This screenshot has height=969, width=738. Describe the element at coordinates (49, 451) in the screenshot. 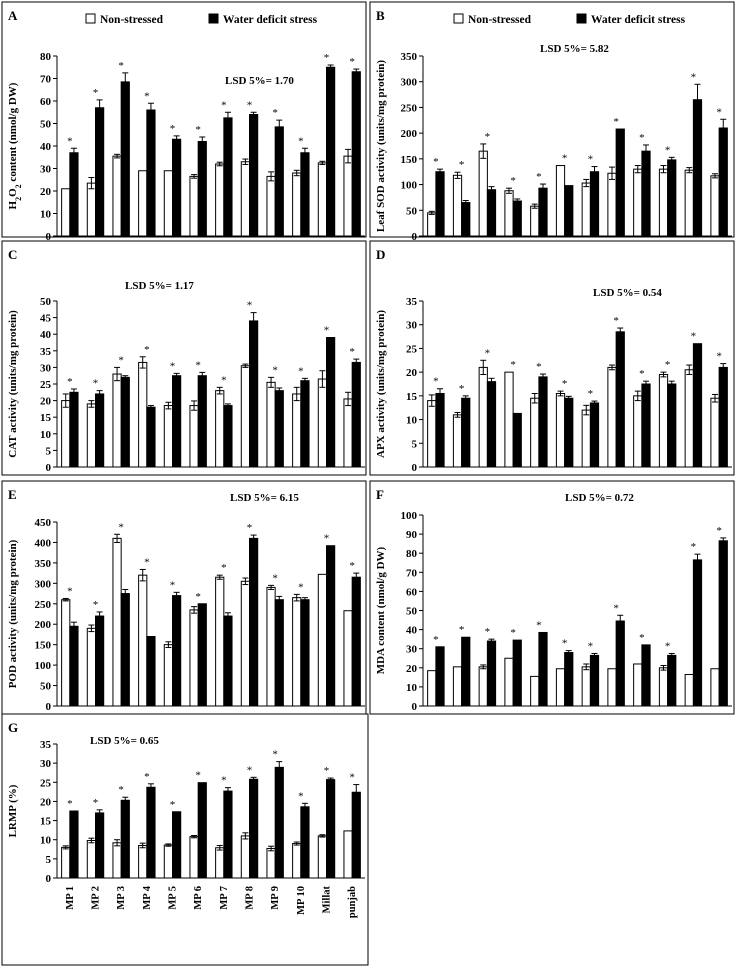

I see `y-tick-label: 5` at that location.